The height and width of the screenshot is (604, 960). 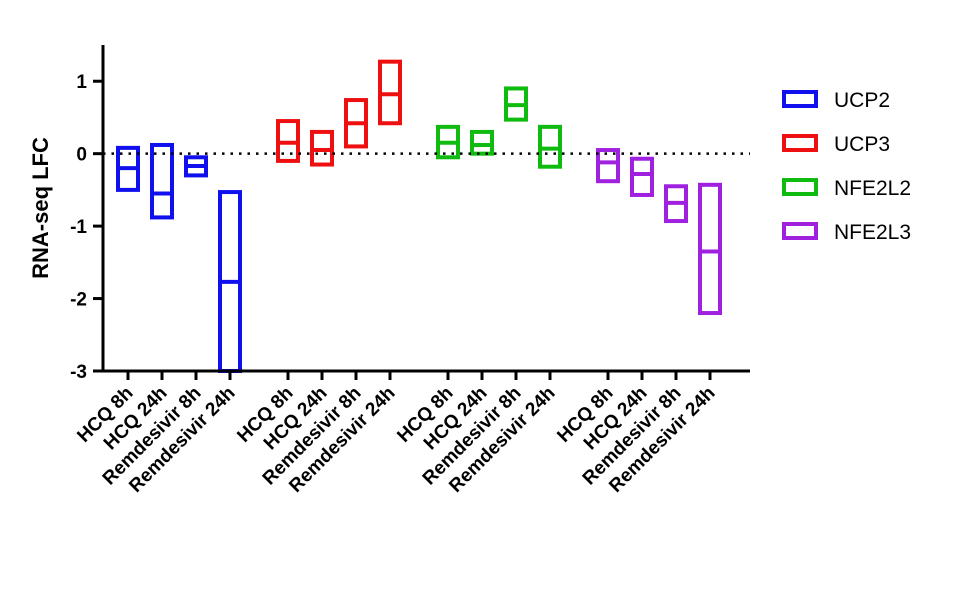 What do you see at coordinates (78, 227) in the screenshot?
I see `y-tick-label: -1` at bounding box center [78, 227].